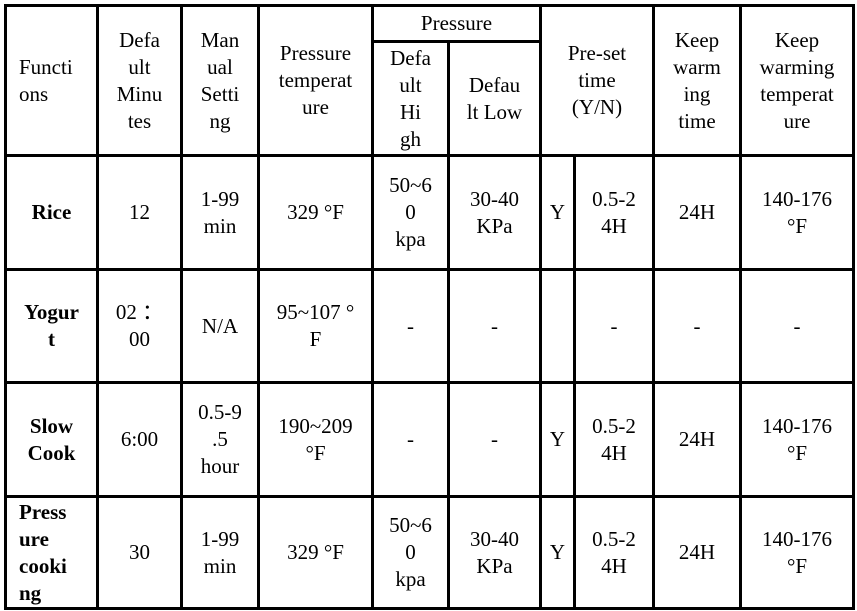  Describe the element at coordinates (220, 326) in the screenshot. I see `cell-manual-setting: N/A` at that location.